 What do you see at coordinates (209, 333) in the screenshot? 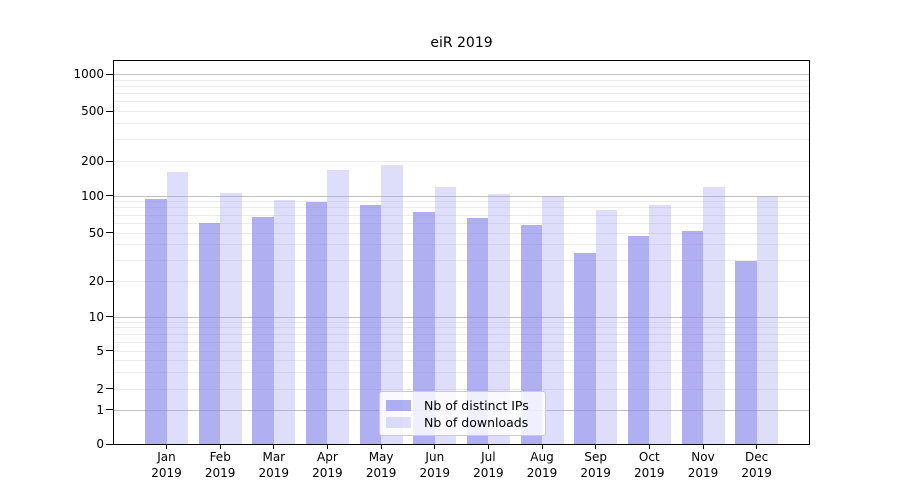
I see `bar-nb-of-distinct-ips-feb` at bounding box center [209, 333].